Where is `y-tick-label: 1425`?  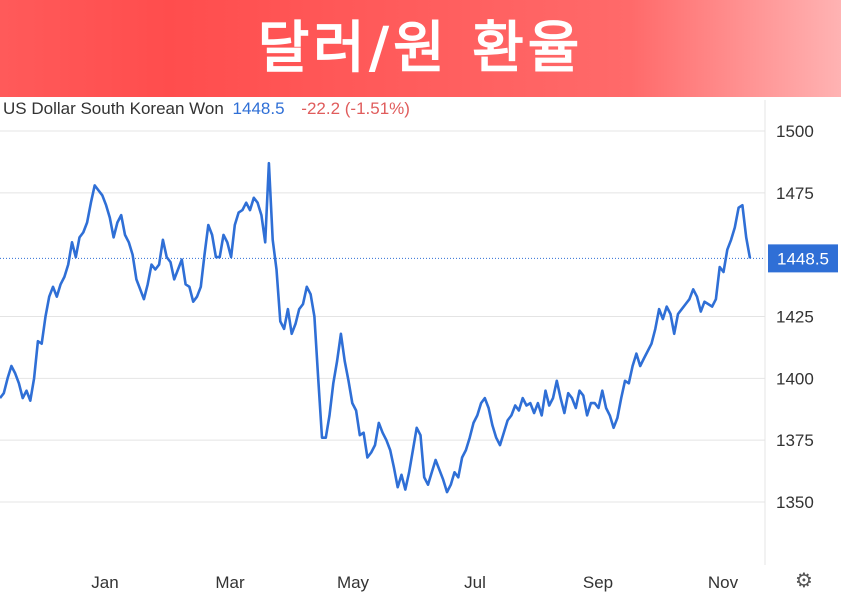
y-tick-label: 1425 is located at coordinates (795, 317).